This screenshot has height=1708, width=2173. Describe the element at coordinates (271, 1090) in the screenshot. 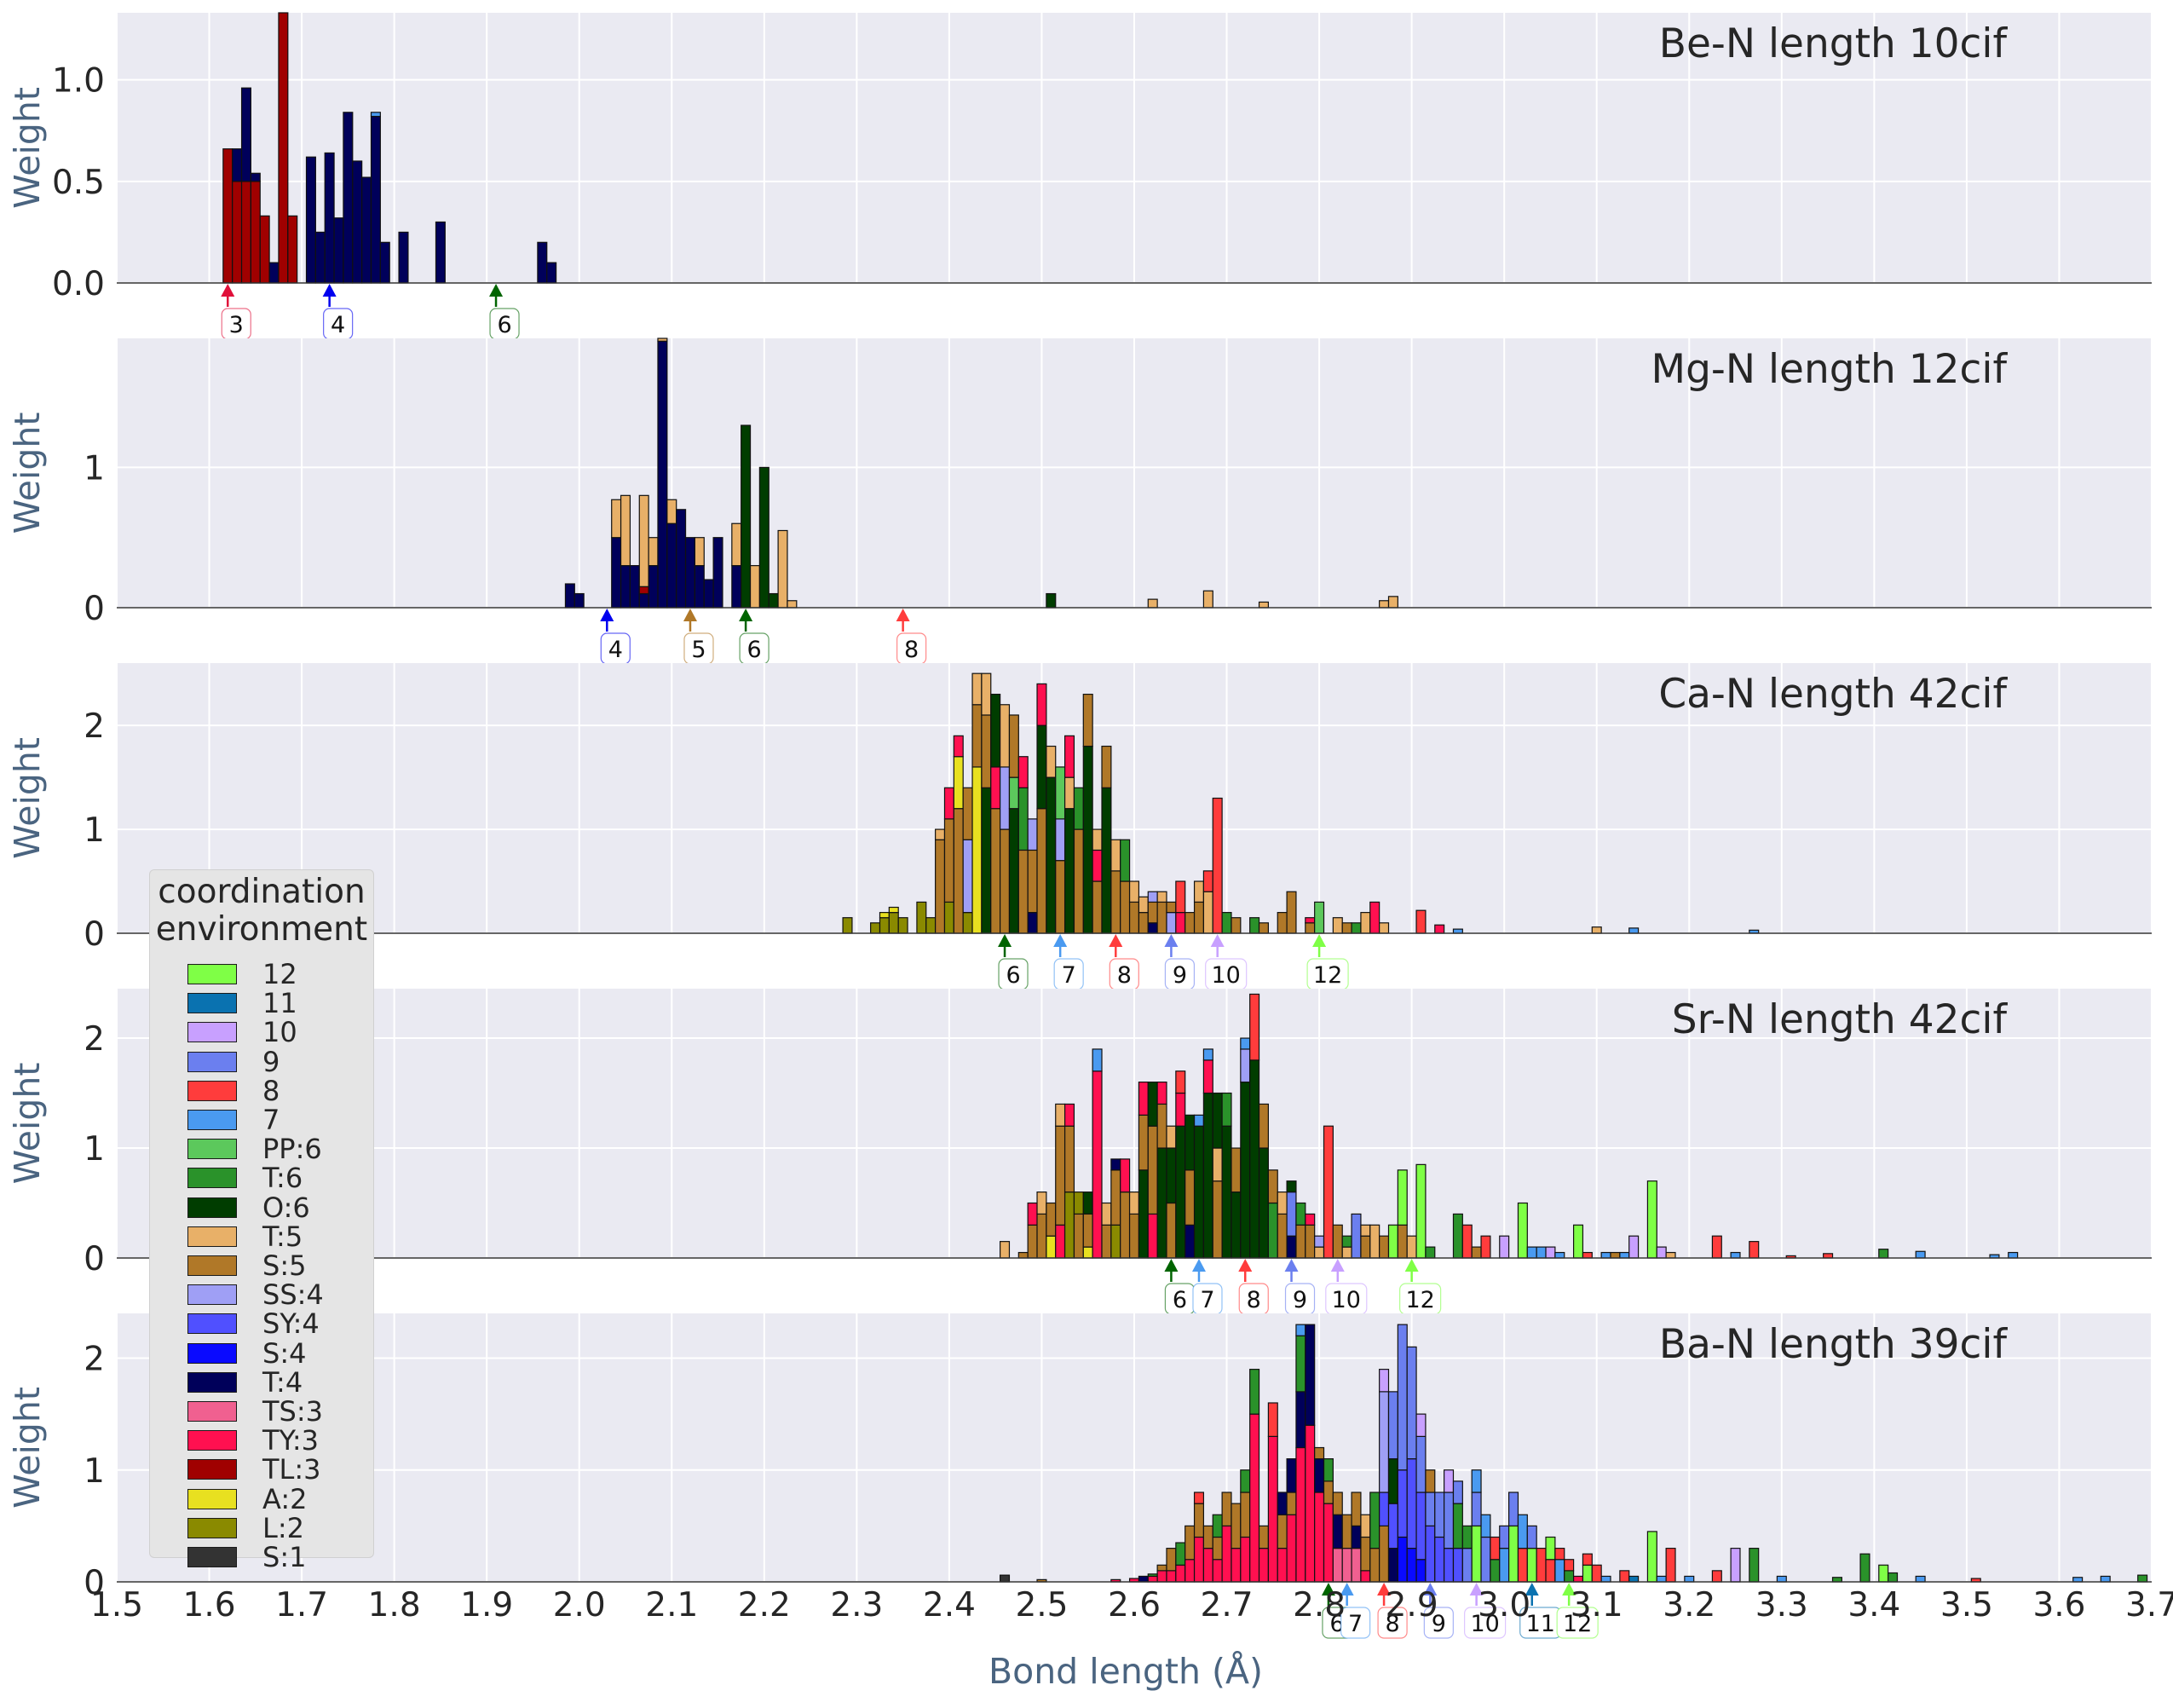

I see `legend-label: 8` at that location.